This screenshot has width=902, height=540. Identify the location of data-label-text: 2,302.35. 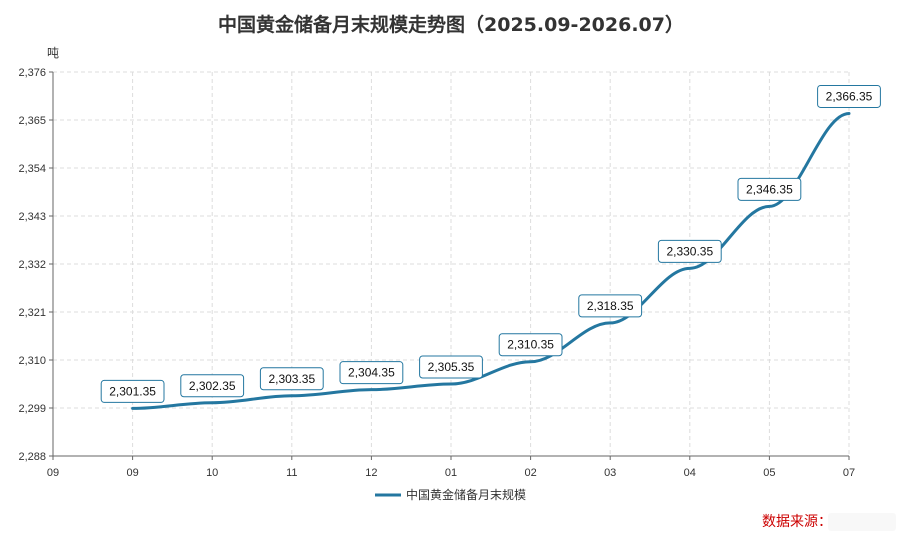
(212, 386).